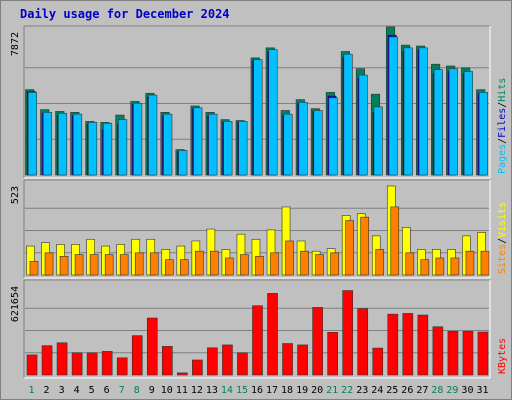  I want to click on day-label: 8, so click(137, 390).